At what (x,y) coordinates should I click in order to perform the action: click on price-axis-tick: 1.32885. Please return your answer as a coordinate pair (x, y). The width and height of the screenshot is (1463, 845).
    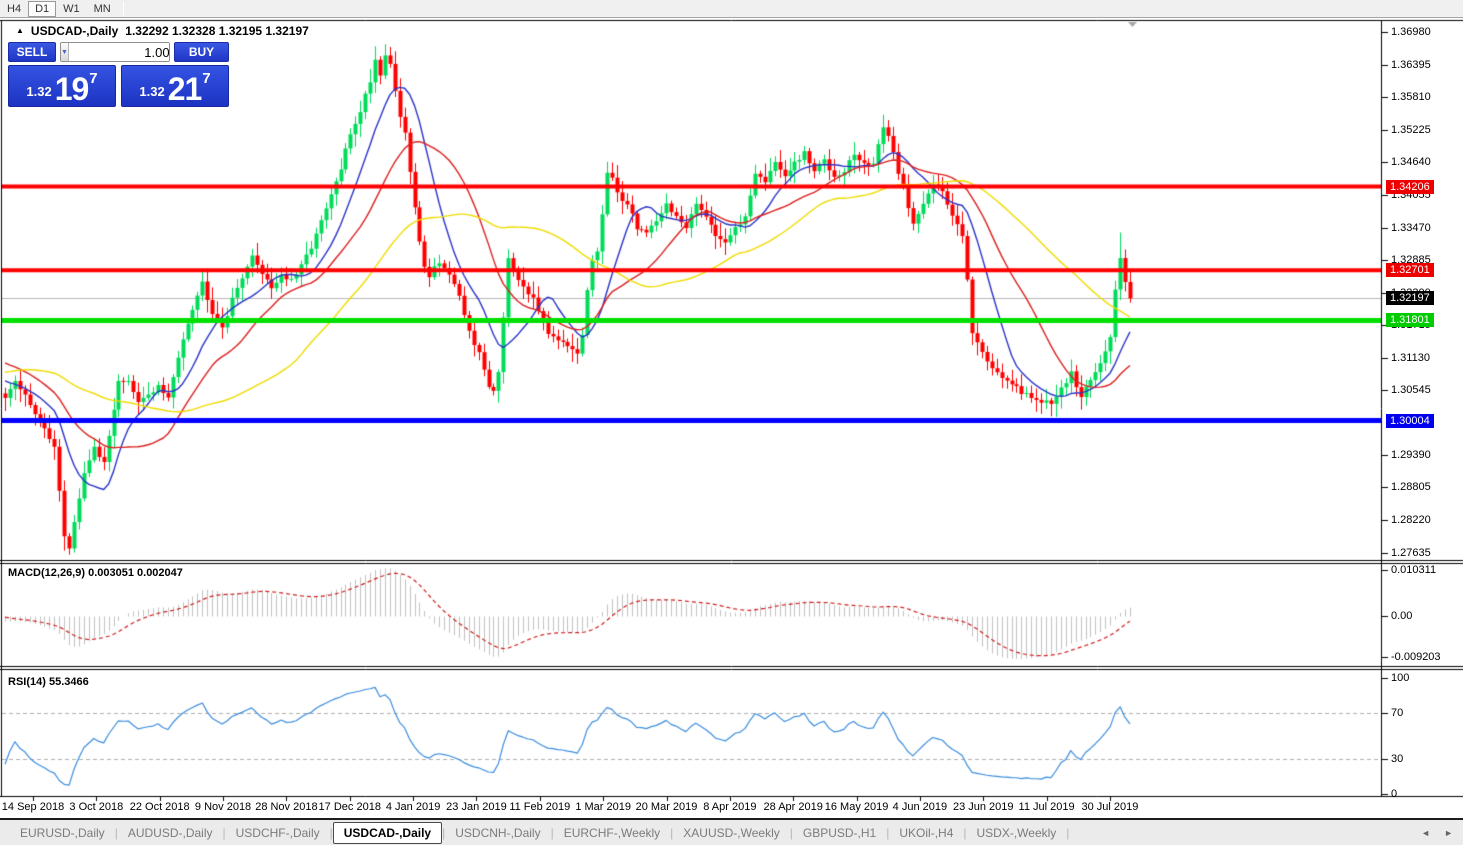
    Looking at the image, I should click on (1411, 260).